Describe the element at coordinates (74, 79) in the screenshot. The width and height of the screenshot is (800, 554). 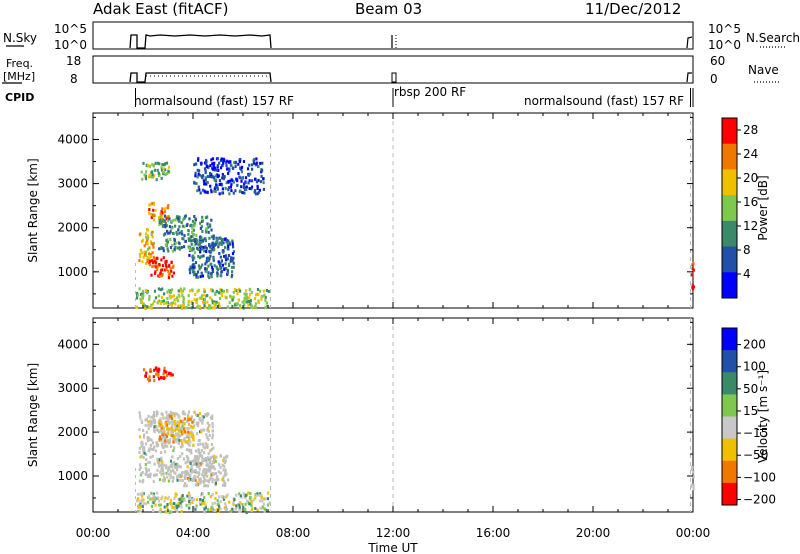
I see `freq-tick-bottom: 8` at that location.